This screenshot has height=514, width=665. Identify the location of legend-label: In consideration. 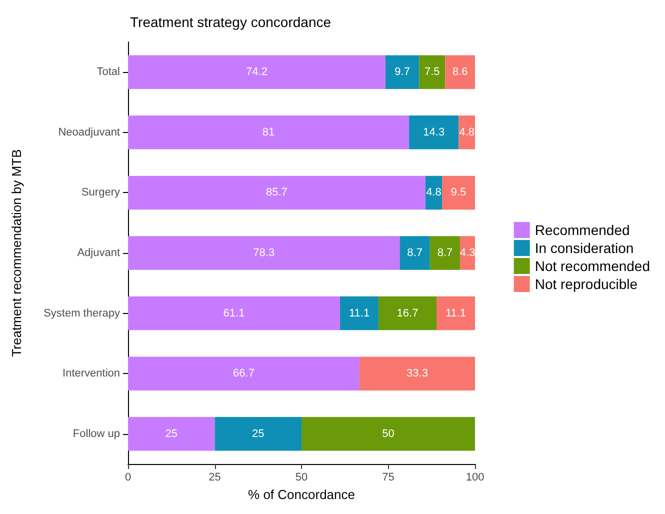
(584, 248).